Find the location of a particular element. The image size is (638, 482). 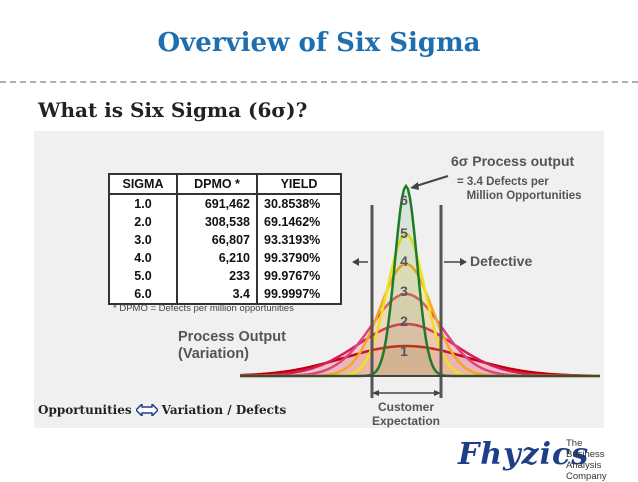

yield-cell: 69.1462% is located at coordinates (292, 222).